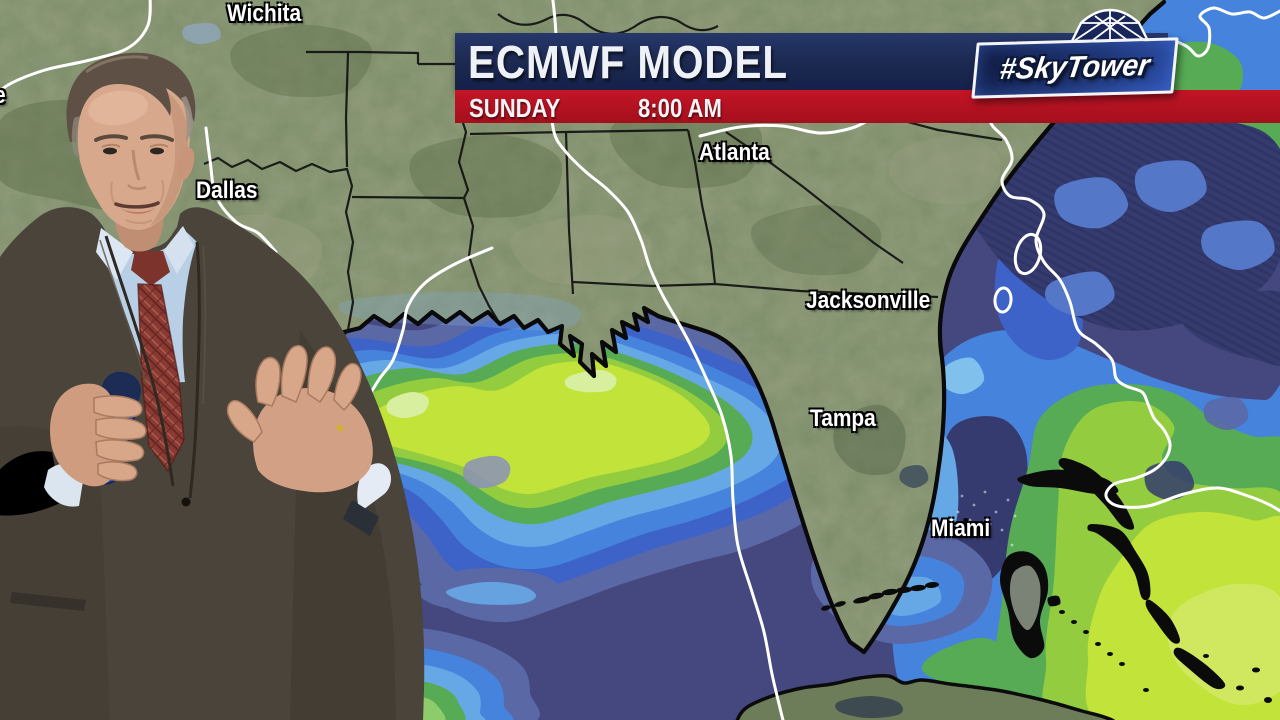 This screenshot has height=720, width=1280. I want to click on skytower-box: #SkyTower, so click(1075, 68).